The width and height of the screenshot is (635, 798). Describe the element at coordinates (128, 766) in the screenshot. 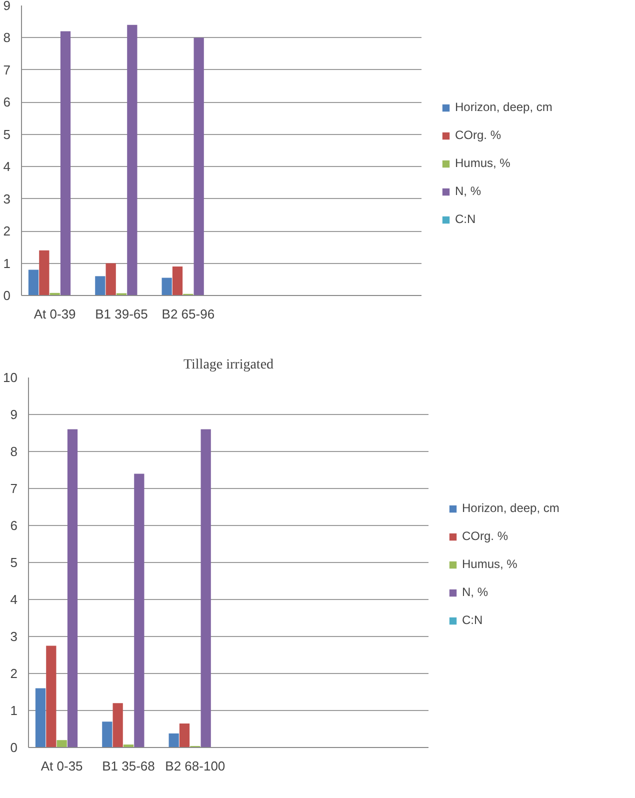

I see `x-tick-label: B1 35-68` at that location.